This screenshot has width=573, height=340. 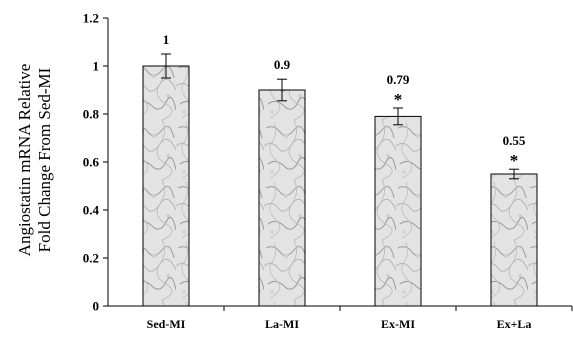 What do you see at coordinates (282, 64) in the screenshot?
I see `data-label: 0.9` at bounding box center [282, 64].